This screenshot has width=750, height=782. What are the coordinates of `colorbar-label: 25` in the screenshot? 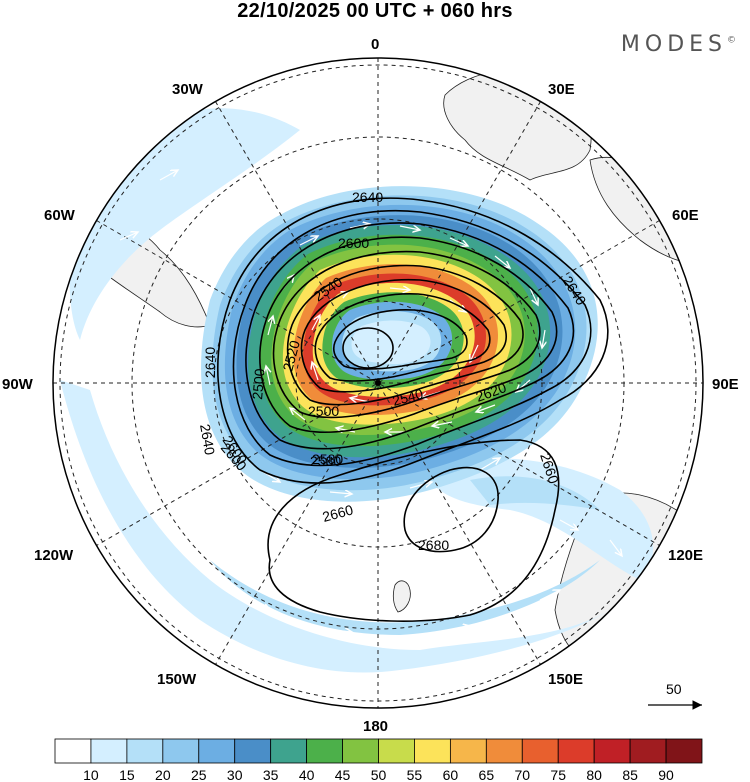 It's located at (199, 774).